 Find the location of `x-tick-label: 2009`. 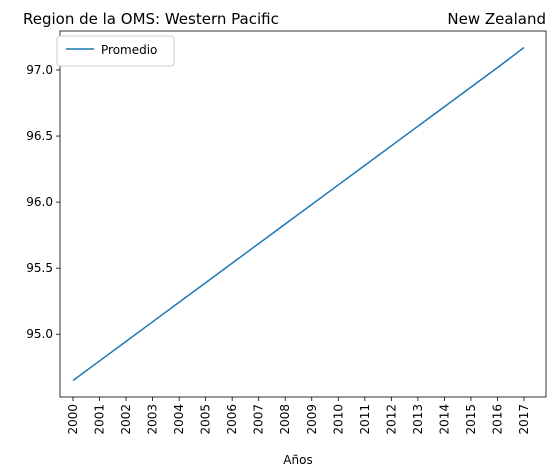

x-tick-label: 2009 is located at coordinates (312, 419).